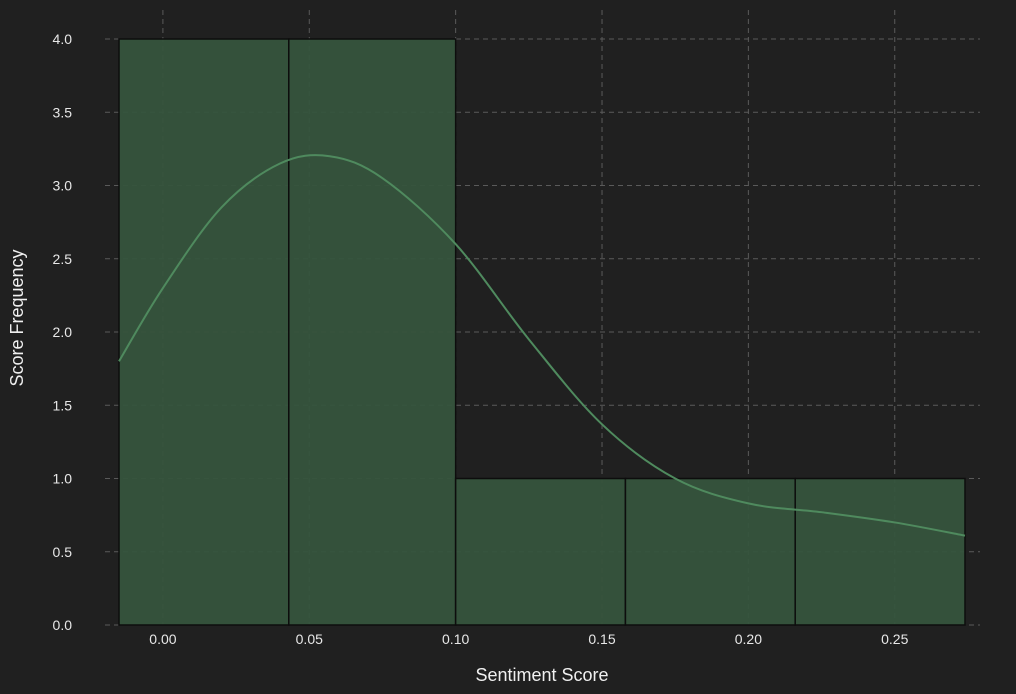 The image size is (1016, 694). I want to click on y-axis-ticks: 0.0 0.5 1.0 1.5 2.0 2.5 3.0 3.5 4.0, so click(63, 332).